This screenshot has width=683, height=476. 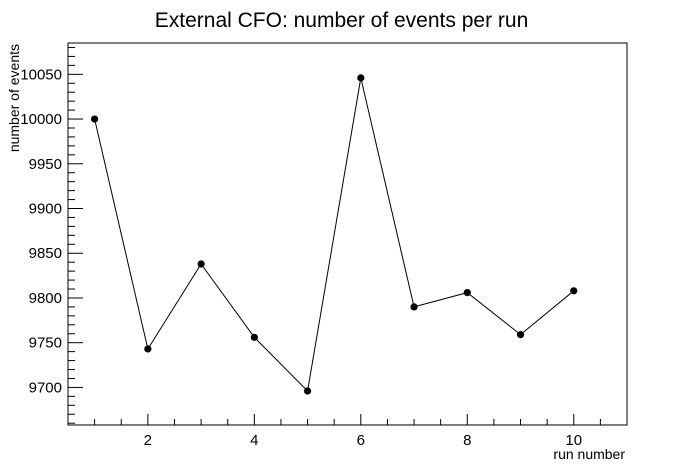 What do you see at coordinates (45, 343) in the screenshot?
I see `y-tick-label: 9750` at bounding box center [45, 343].